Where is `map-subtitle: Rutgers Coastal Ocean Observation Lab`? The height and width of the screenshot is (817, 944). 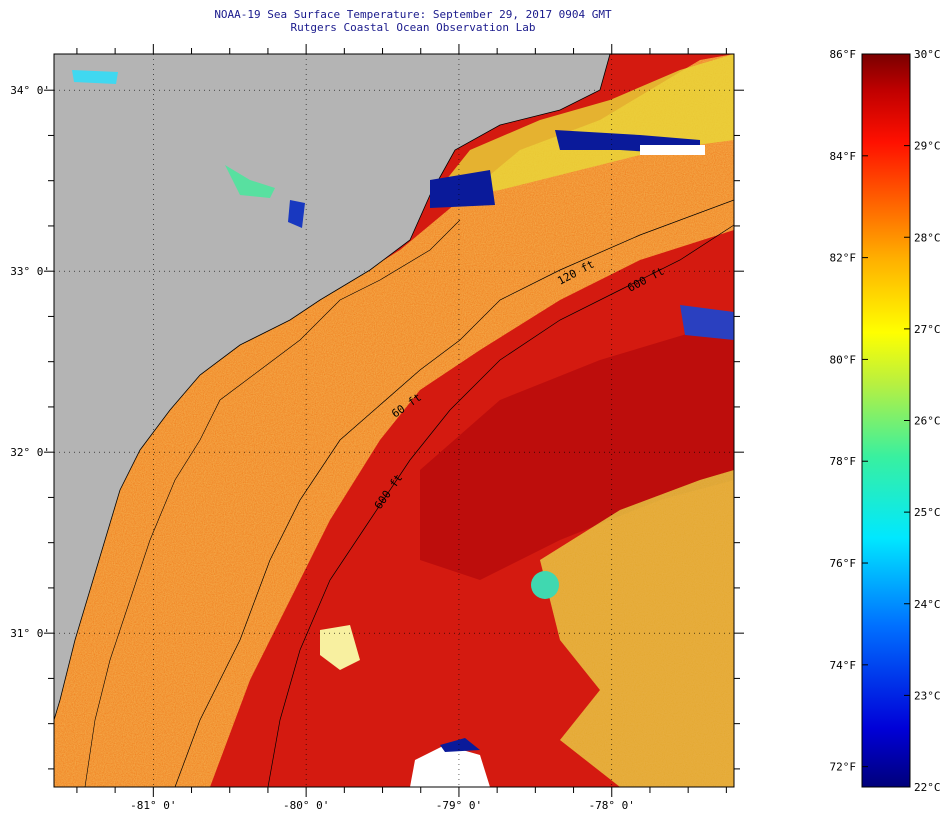 map-subtitle: Rutgers Coastal Ocean Observation Lab is located at coordinates (413, 27).